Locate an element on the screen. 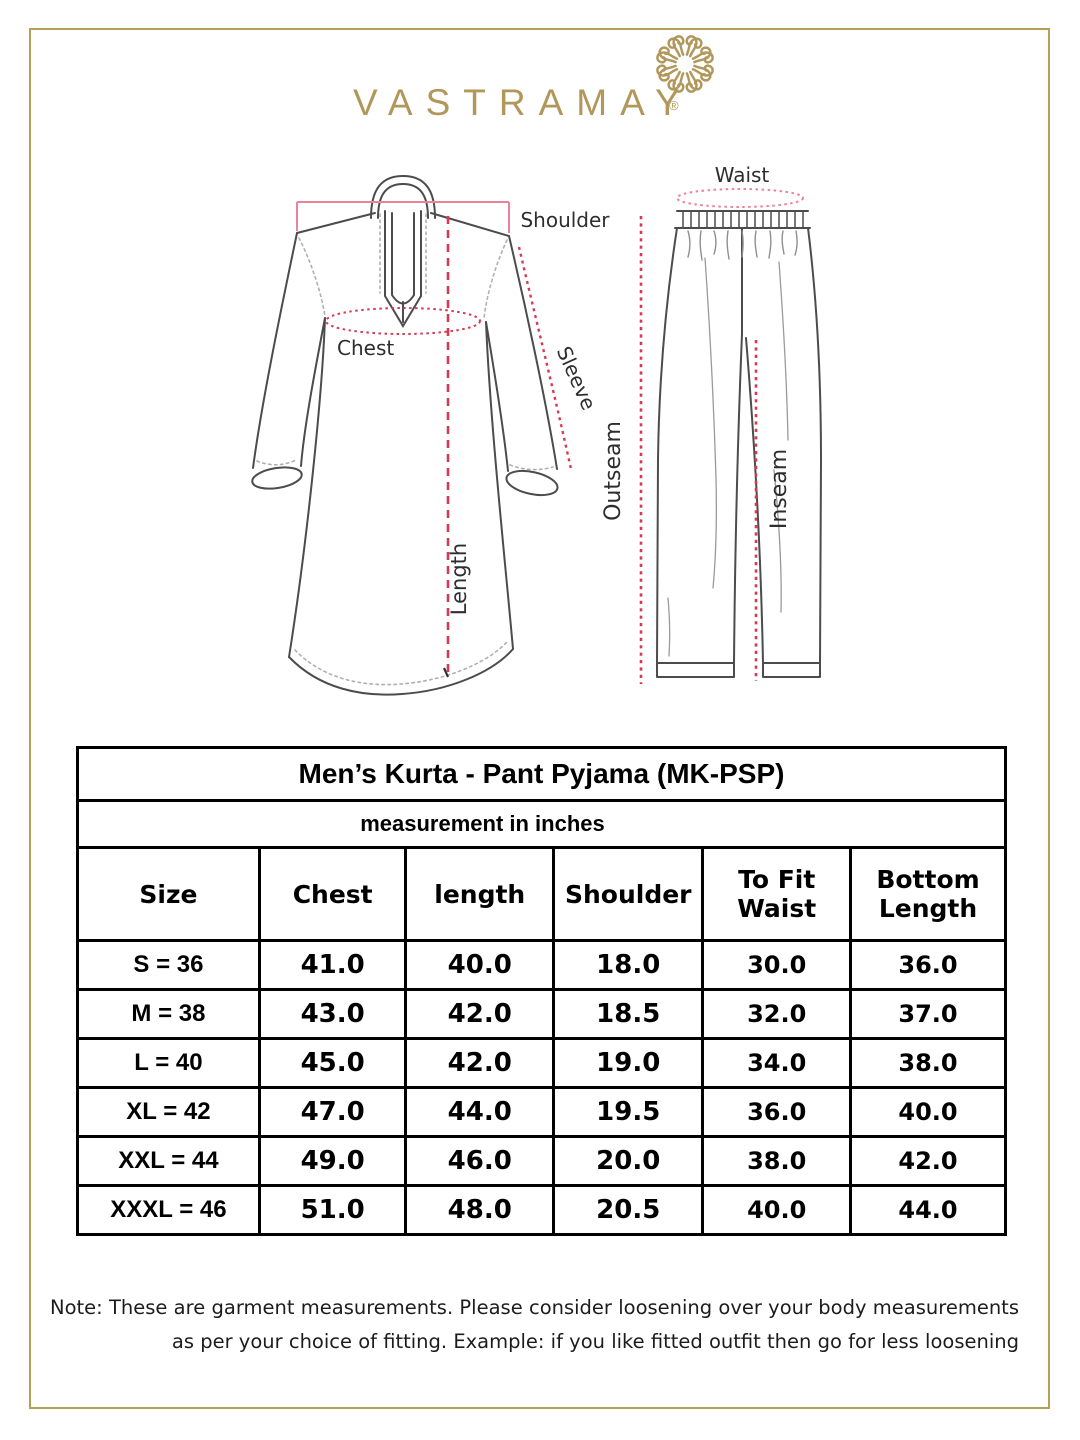  inseam-label: Inseam is located at coordinates (779, 489).